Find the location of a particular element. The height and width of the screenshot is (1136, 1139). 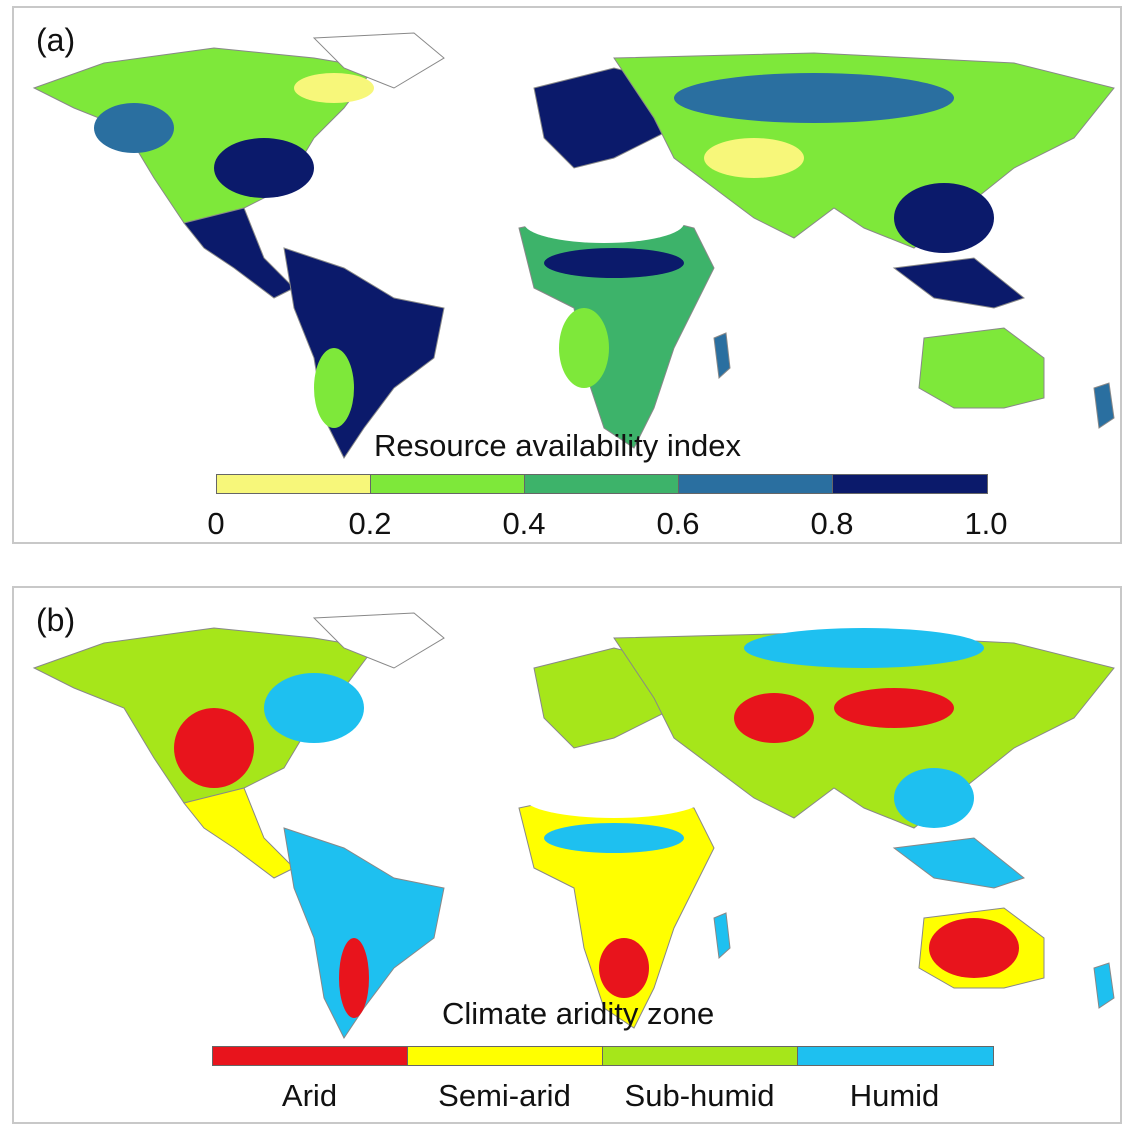

australia-interior-patch is located at coordinates (974, 948).